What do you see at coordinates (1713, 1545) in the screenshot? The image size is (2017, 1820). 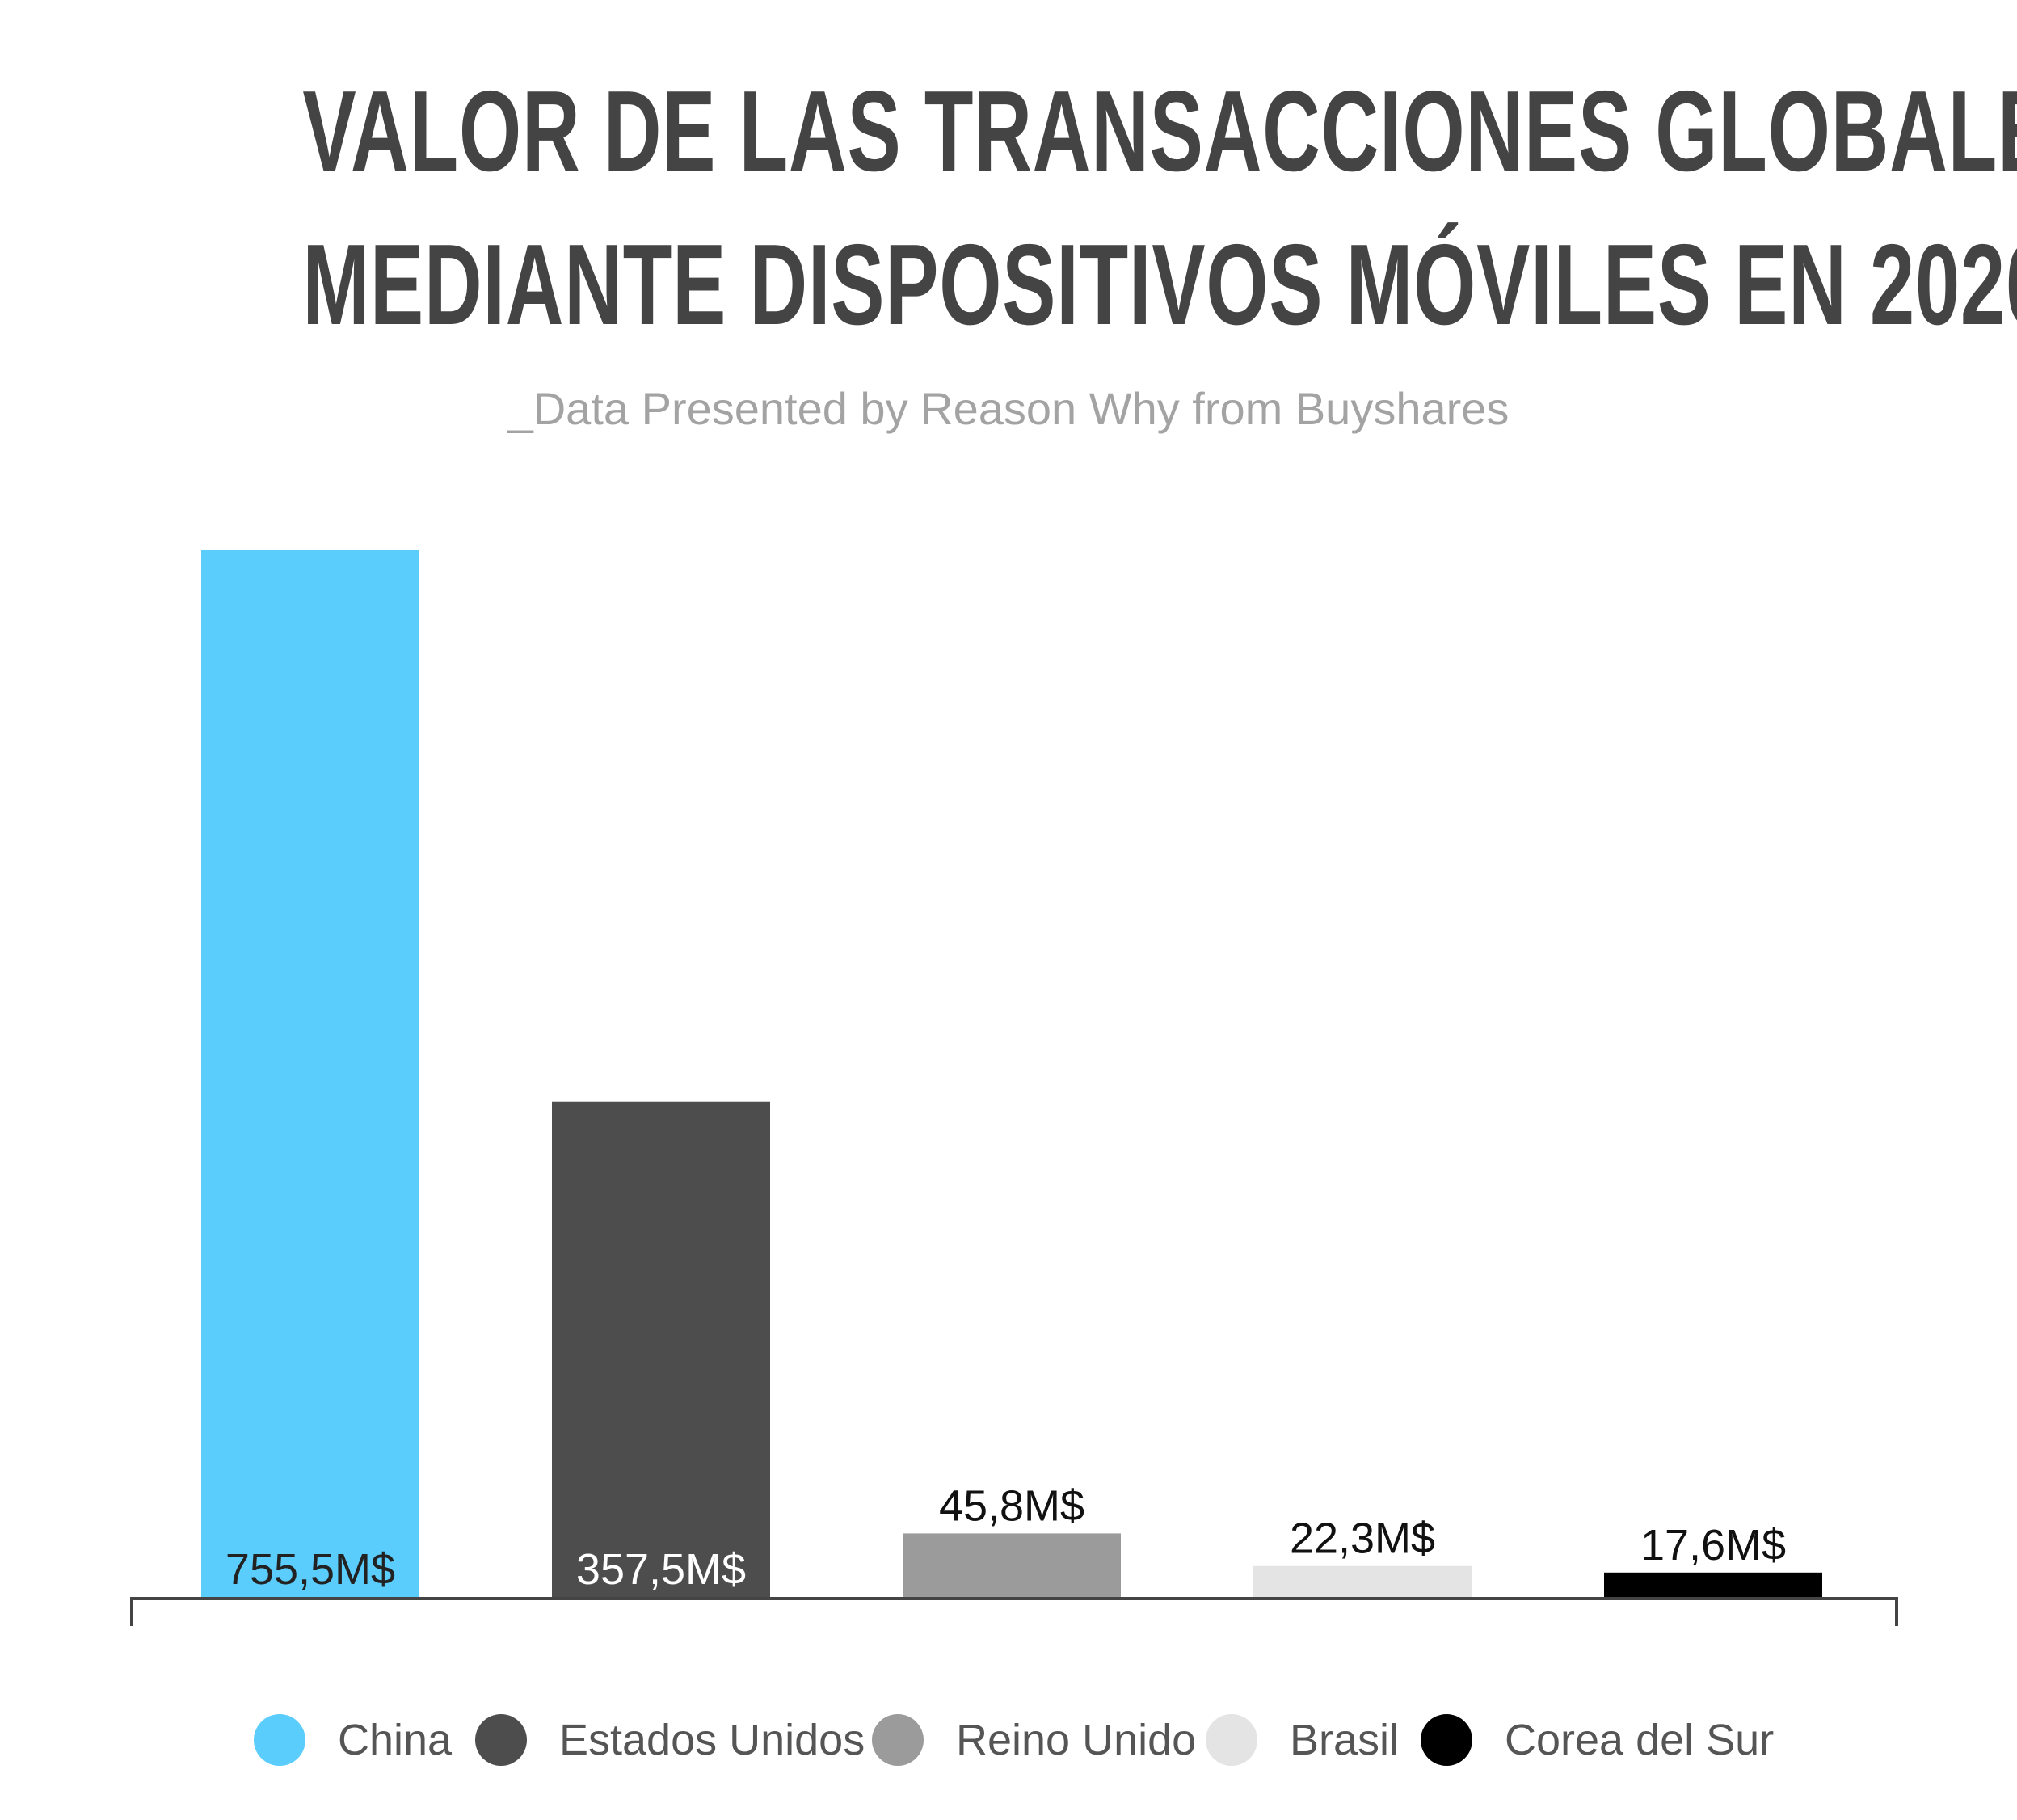 I see `data-label-corea-del-sur: 17,6M$` at bounding box center [1713, 1545].